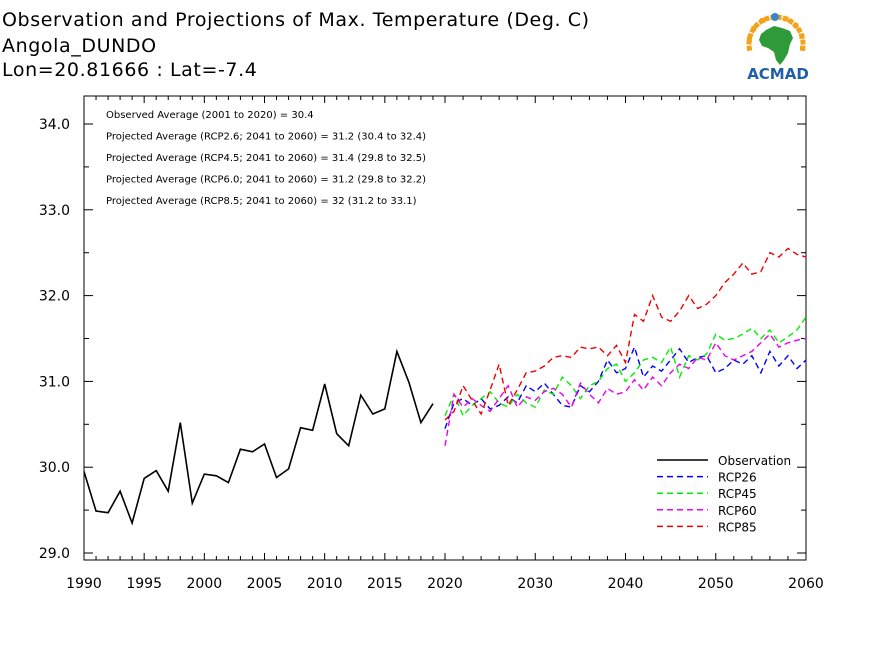  Describe the element at coordinates (265, 584) in the screenshot. I see `x-tick-label: 2005` at that location.